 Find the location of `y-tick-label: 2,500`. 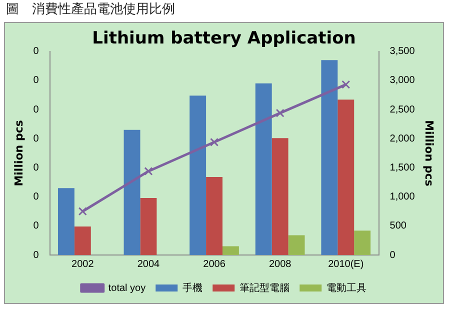

y-tick-label: 2,500 is located at coordinates (403, 110).